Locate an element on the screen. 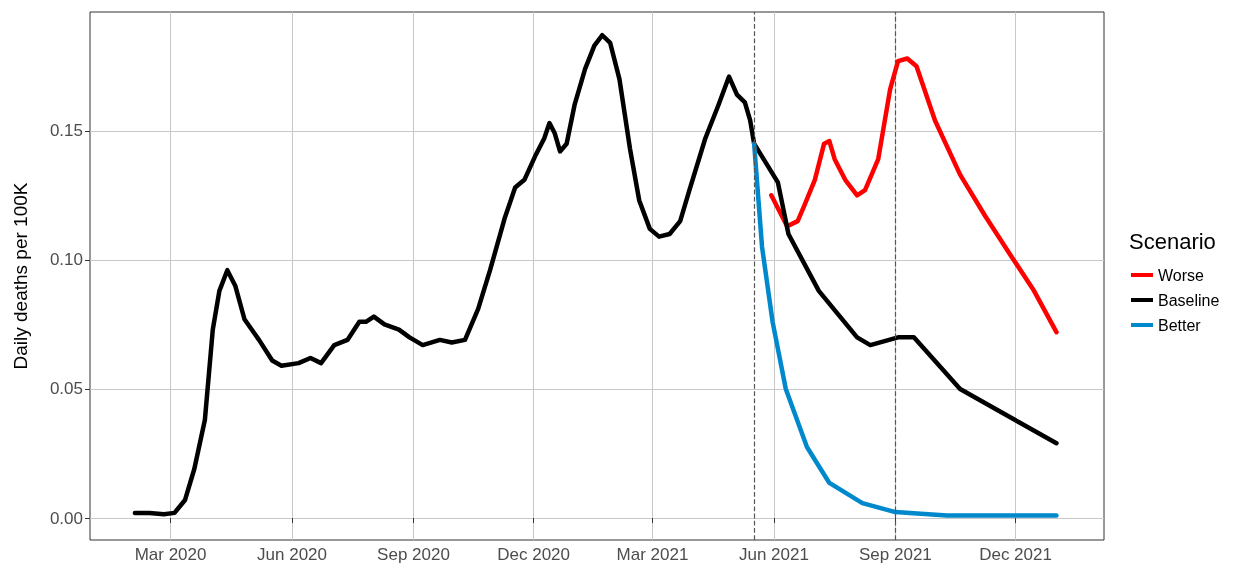 This screenshot has width=1247, height=572. x-tick-label: Mar 2021 is located at coordinates (652, 554).